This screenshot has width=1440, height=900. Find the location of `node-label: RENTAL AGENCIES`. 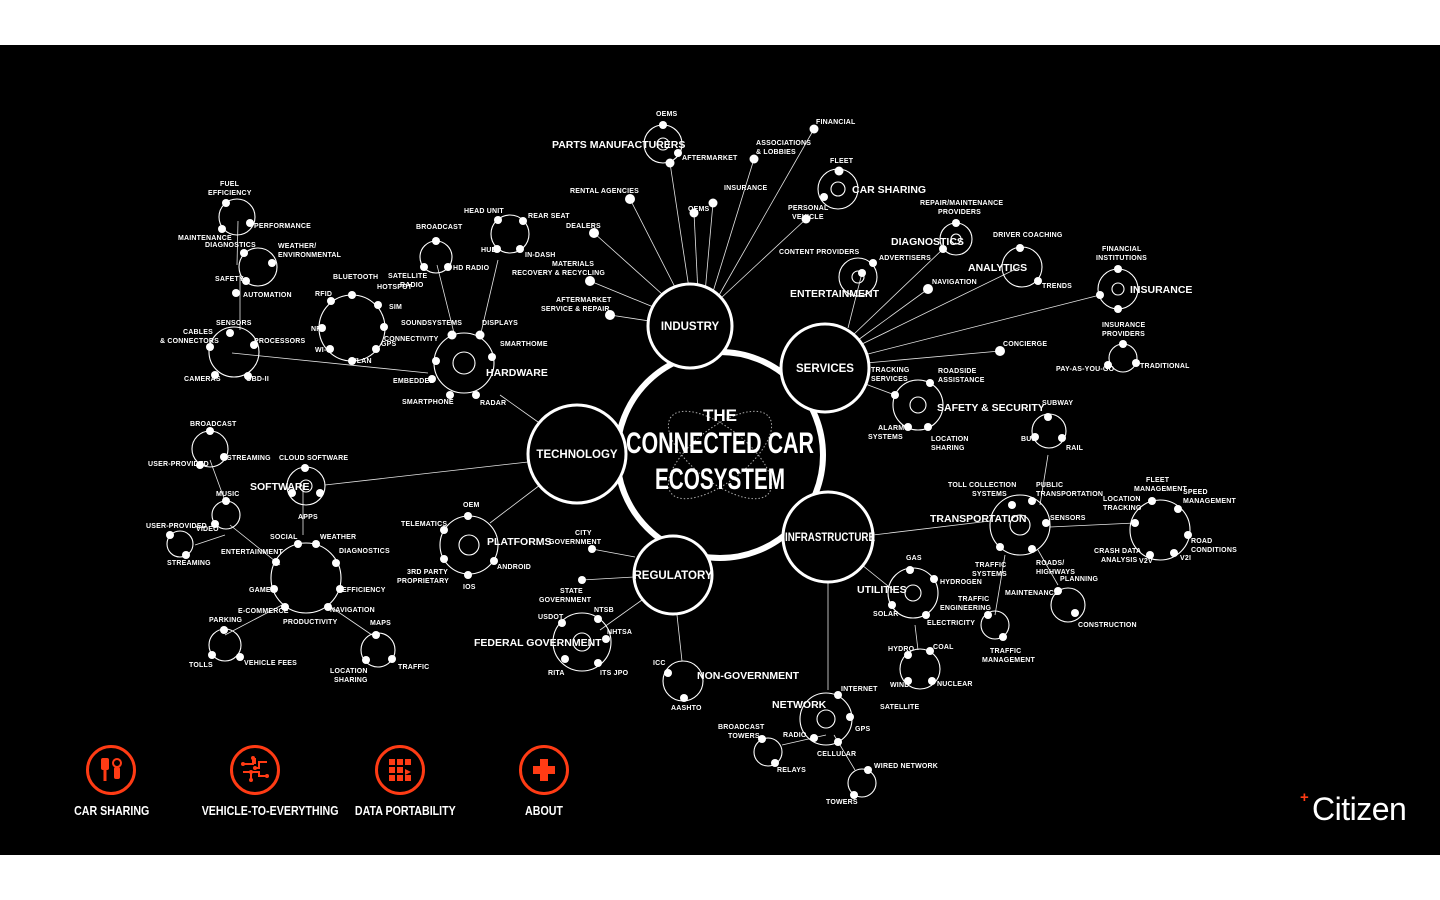

node-label: RENTAL AGENCIES is located at coordinates (604, 191).